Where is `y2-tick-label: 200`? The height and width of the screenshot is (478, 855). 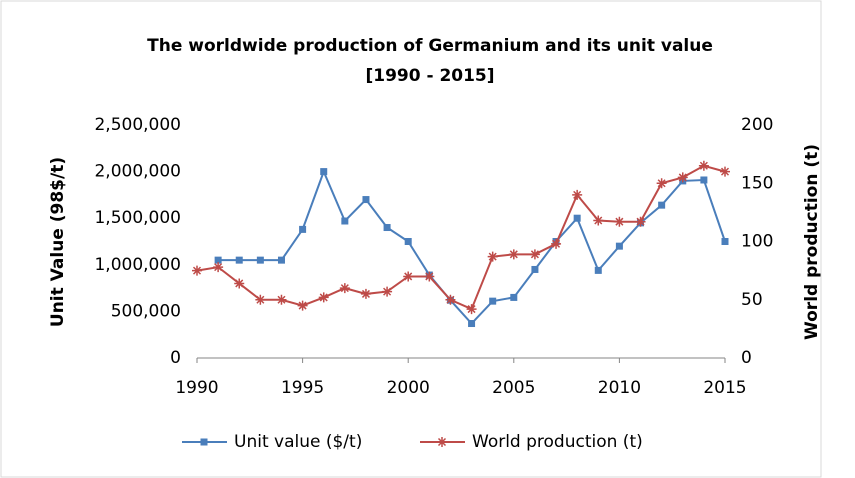 y2-tick-label: 200 is located at coordinates (757, 125).